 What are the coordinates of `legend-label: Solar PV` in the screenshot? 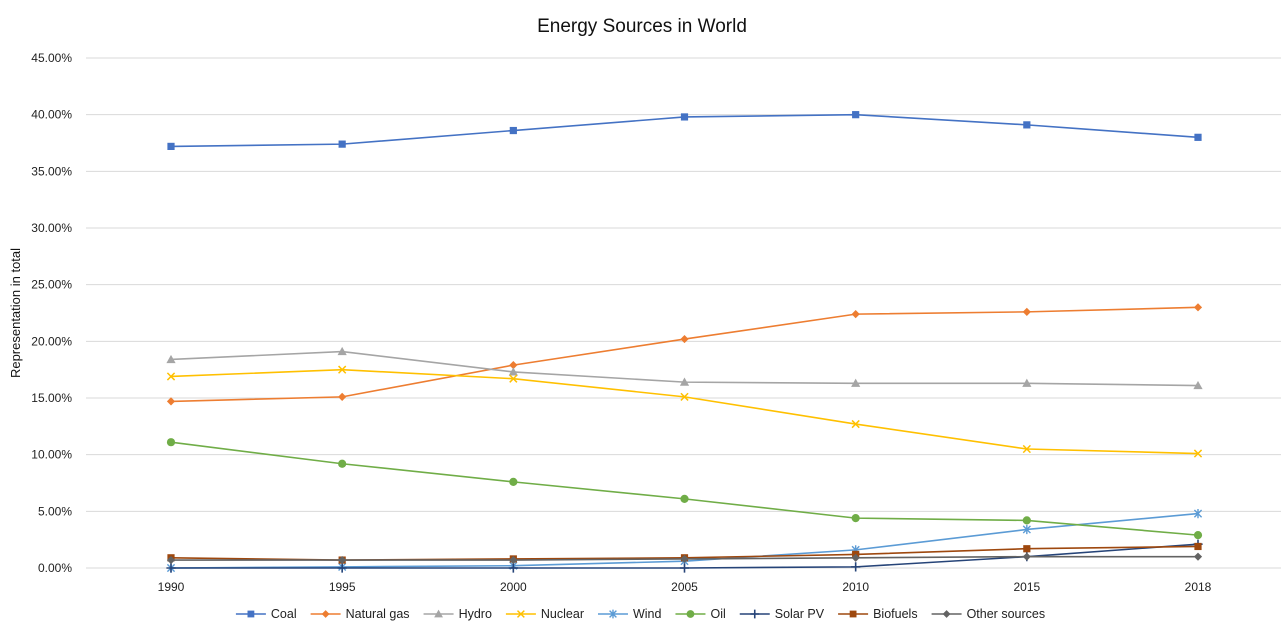 It's located at (800, 614).